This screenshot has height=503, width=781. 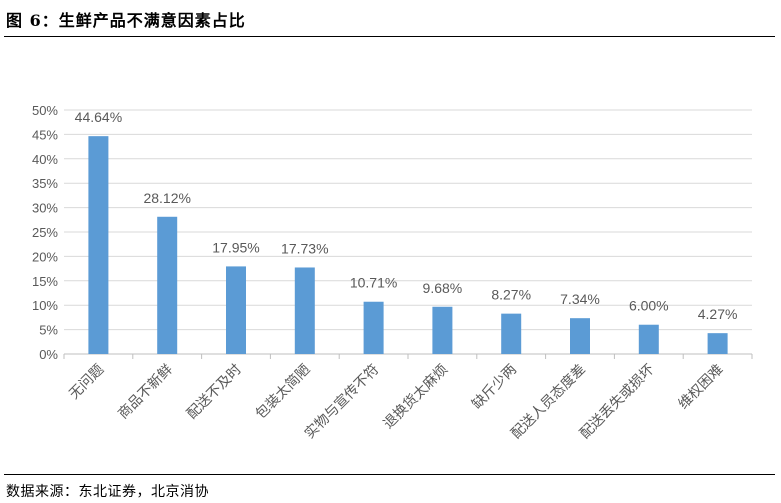 I want to click on source-note: 数据来源：东北证券，北京消协, so click(x=107, y=492).